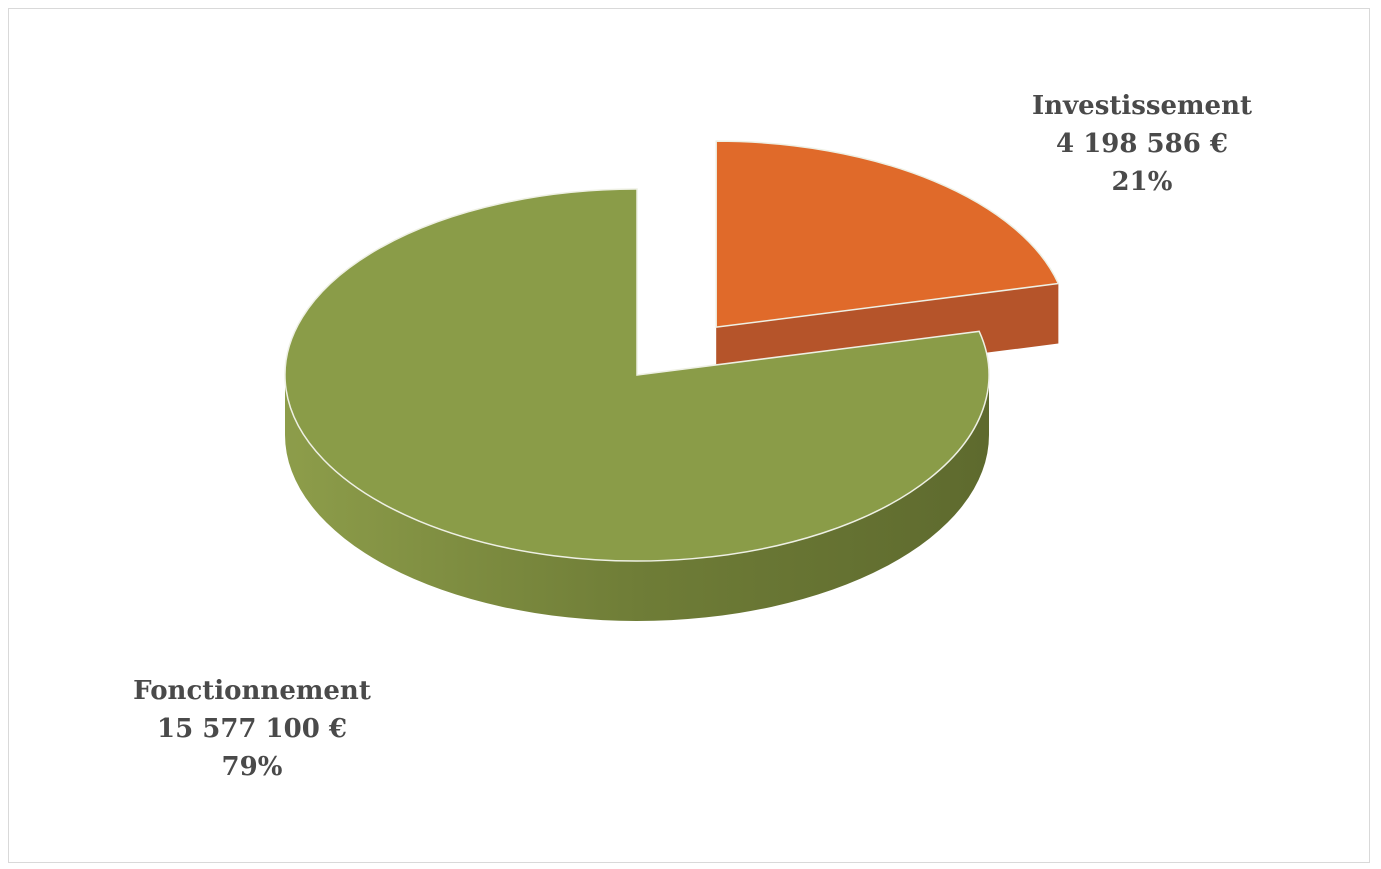 Image resolution: width=1381 pixels, height=869 pixels. I want to click on slice-label-fonctionnement-value: 15 577 100 €, so click(252, 729).